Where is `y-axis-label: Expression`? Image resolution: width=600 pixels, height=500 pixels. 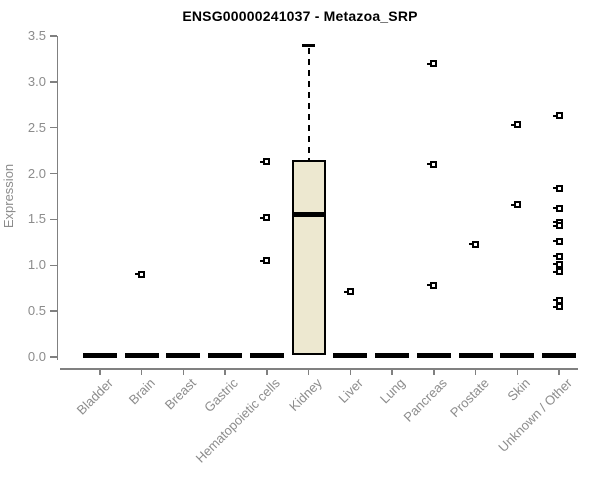 y-axis-label: Expression is located at coordinates (8, 196).